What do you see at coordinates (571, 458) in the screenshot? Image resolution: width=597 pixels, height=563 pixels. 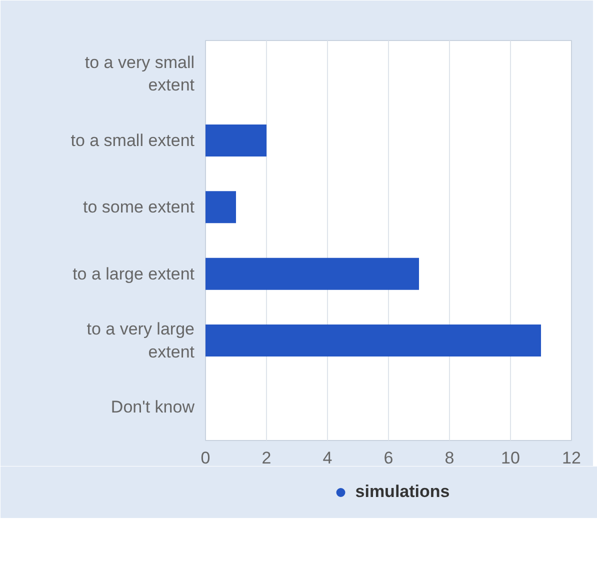 I see `x-tick-label: 12` at bounding box center [571, 458].